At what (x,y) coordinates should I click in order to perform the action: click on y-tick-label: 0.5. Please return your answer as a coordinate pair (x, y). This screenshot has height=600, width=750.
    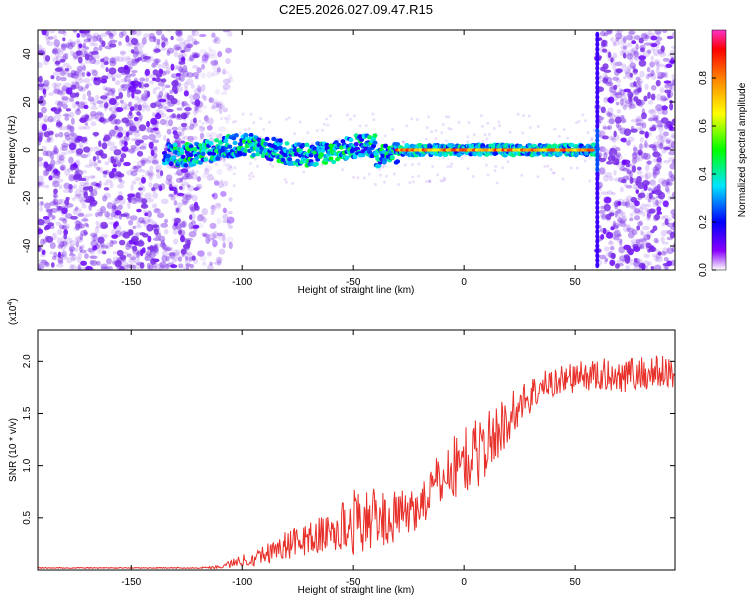
    Looking at the image, I should click on (27, 517).